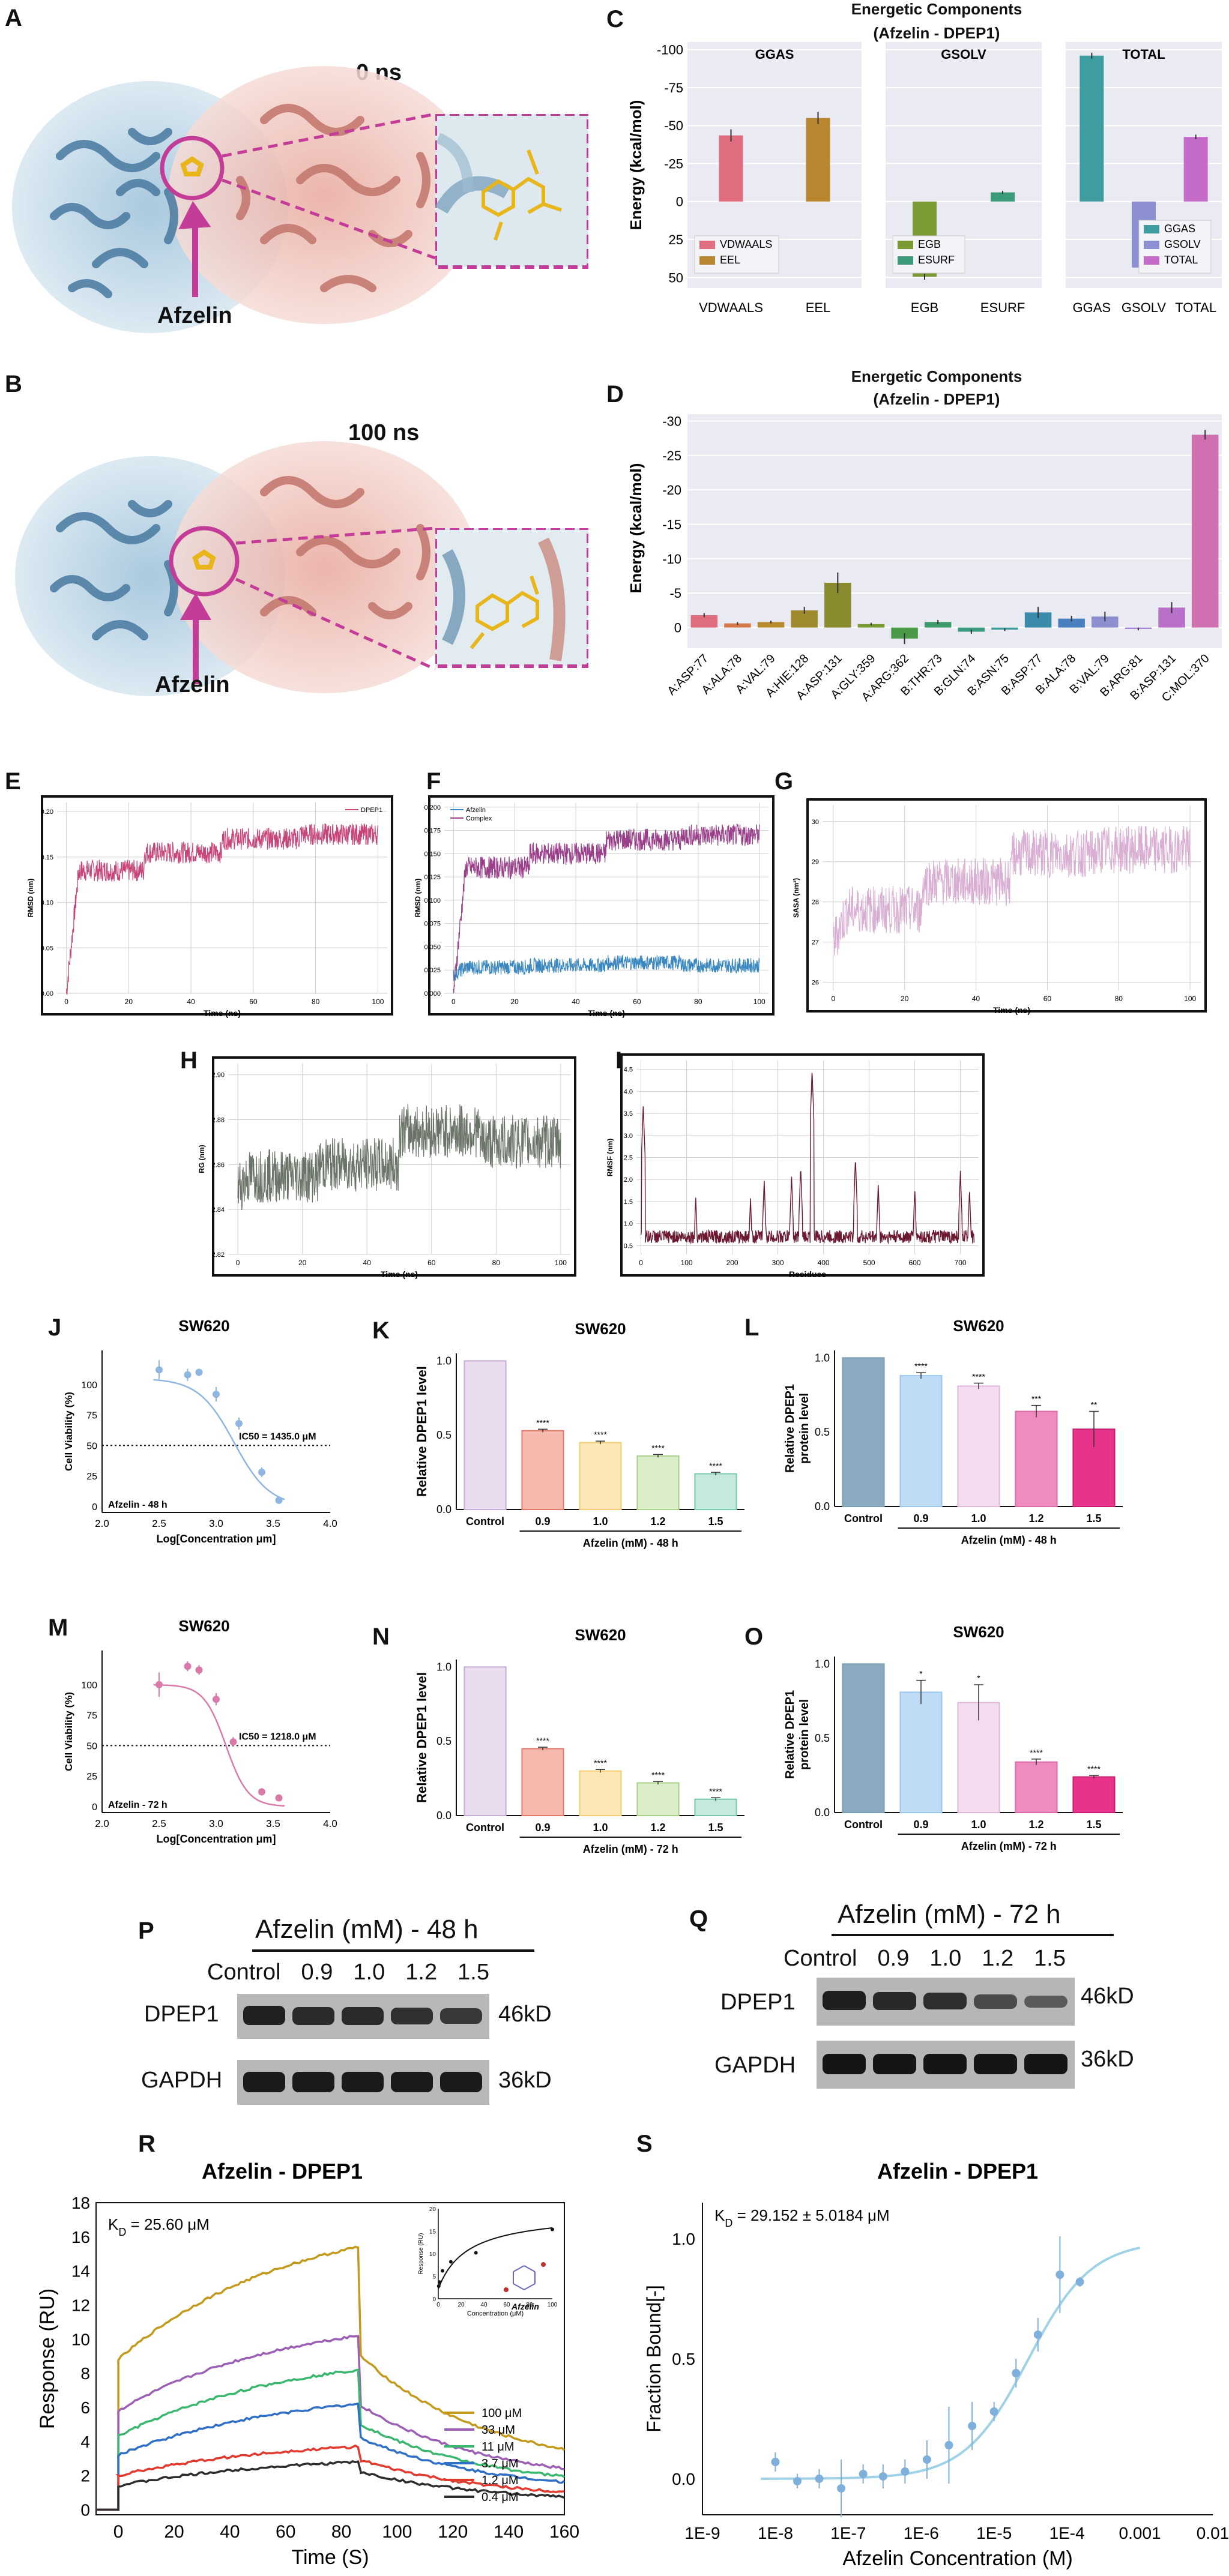  I want to click on chart-l-bar, so click(978, 1446).